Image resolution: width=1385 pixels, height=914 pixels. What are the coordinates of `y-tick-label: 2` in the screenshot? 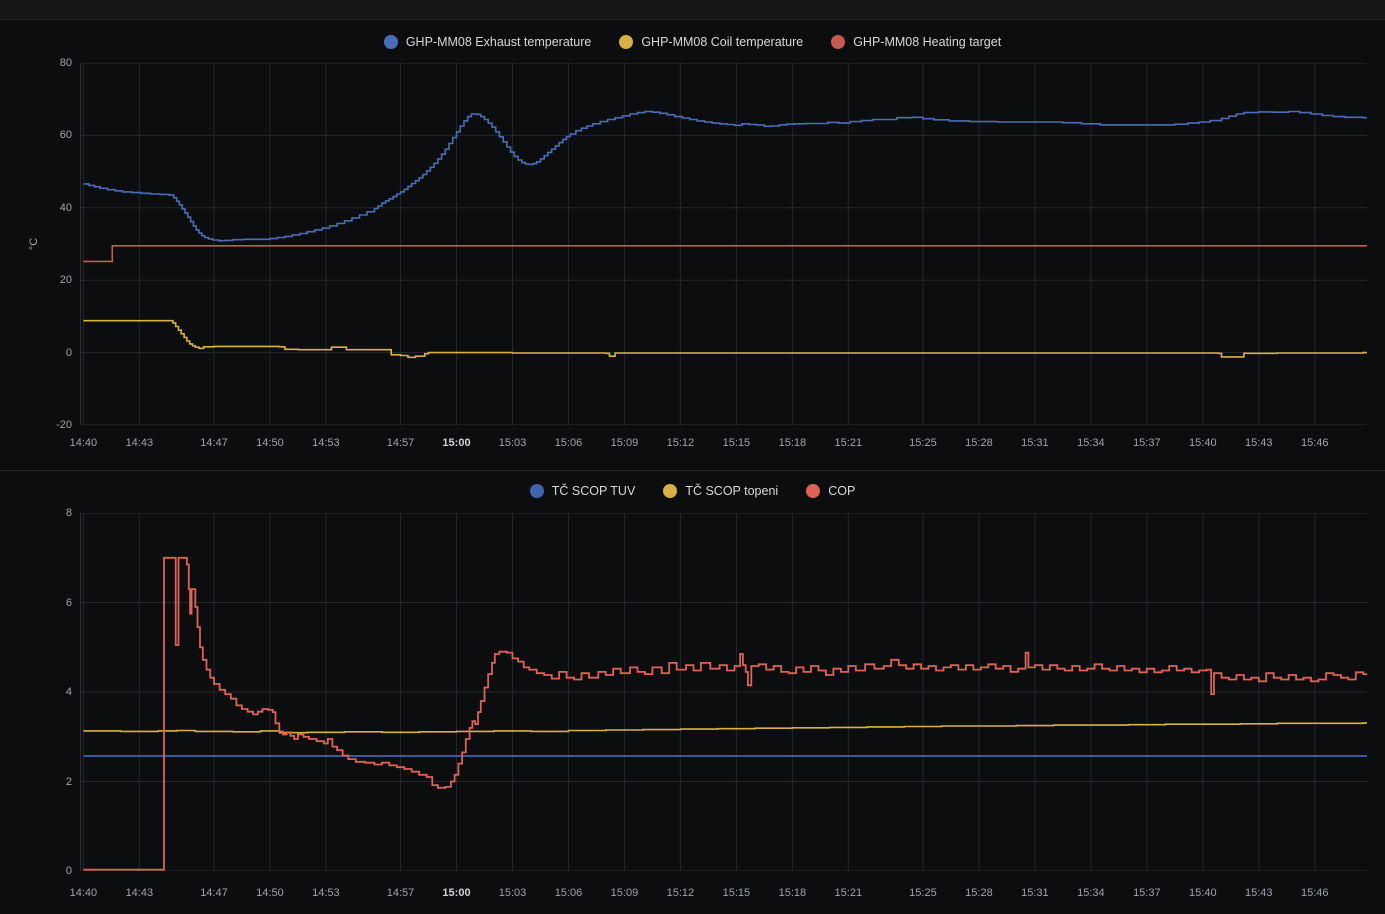 It's located at (68, 781).